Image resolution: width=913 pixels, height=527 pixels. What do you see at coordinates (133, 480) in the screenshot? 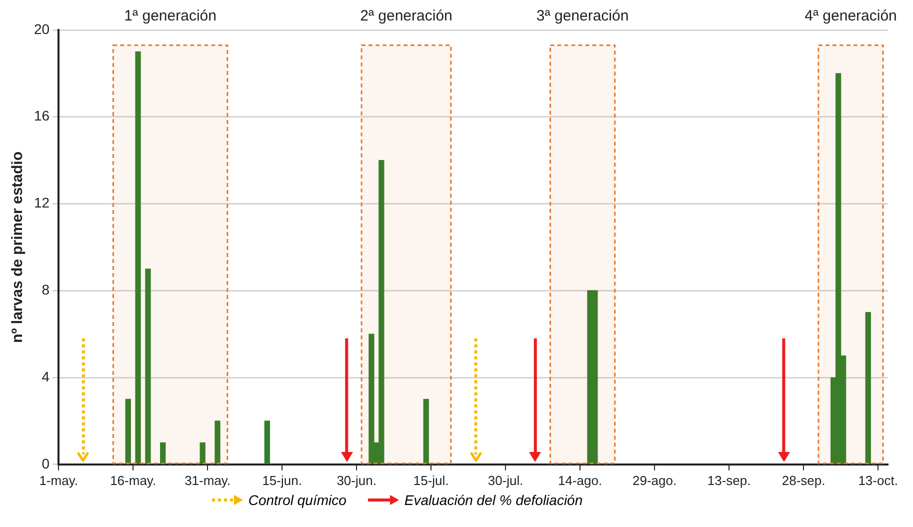
I see `x-tick-label: 16-may.` at bounding box center [133, 480].